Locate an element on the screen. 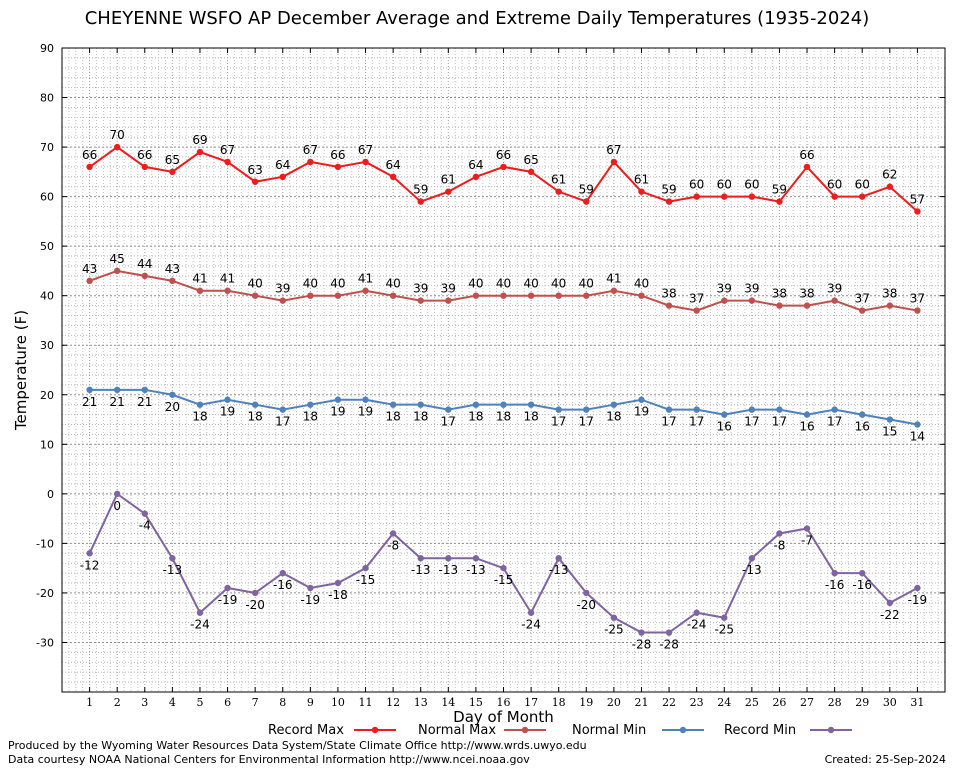  normal-min-data-label: 14 is located at coordinates (917, 436).